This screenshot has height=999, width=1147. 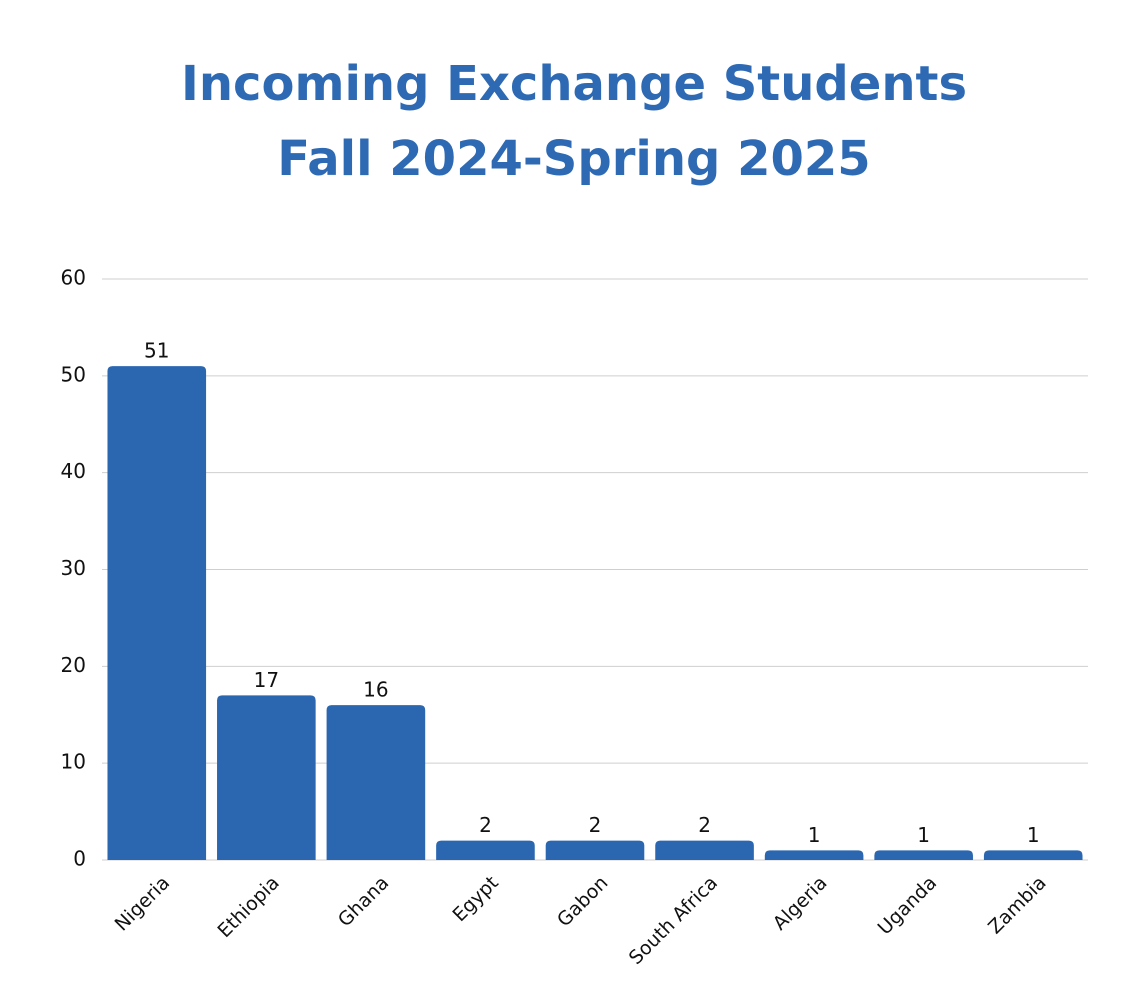 I want to click on x-tick-label: Gabon, so click(x=582, y=901).